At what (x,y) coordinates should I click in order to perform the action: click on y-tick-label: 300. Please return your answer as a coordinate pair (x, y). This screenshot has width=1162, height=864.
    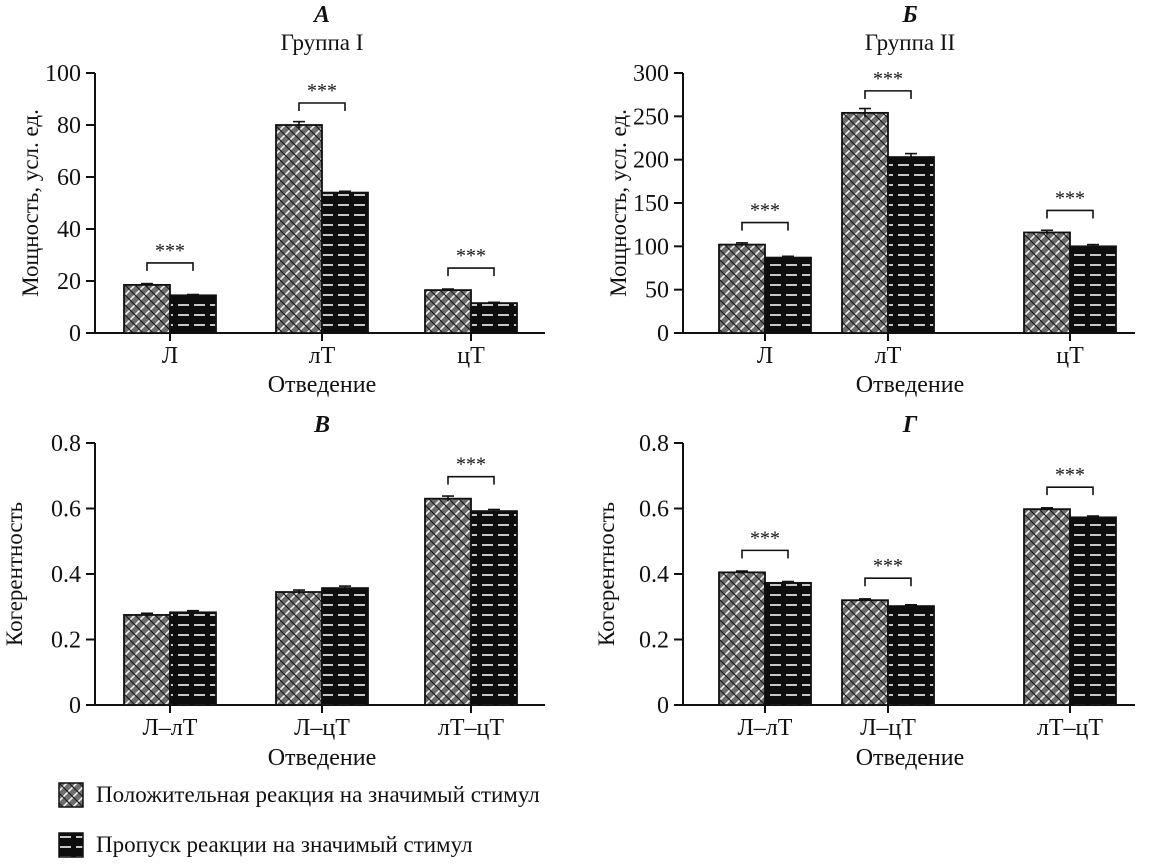
    Looking at the image, I should click on (651, 74).